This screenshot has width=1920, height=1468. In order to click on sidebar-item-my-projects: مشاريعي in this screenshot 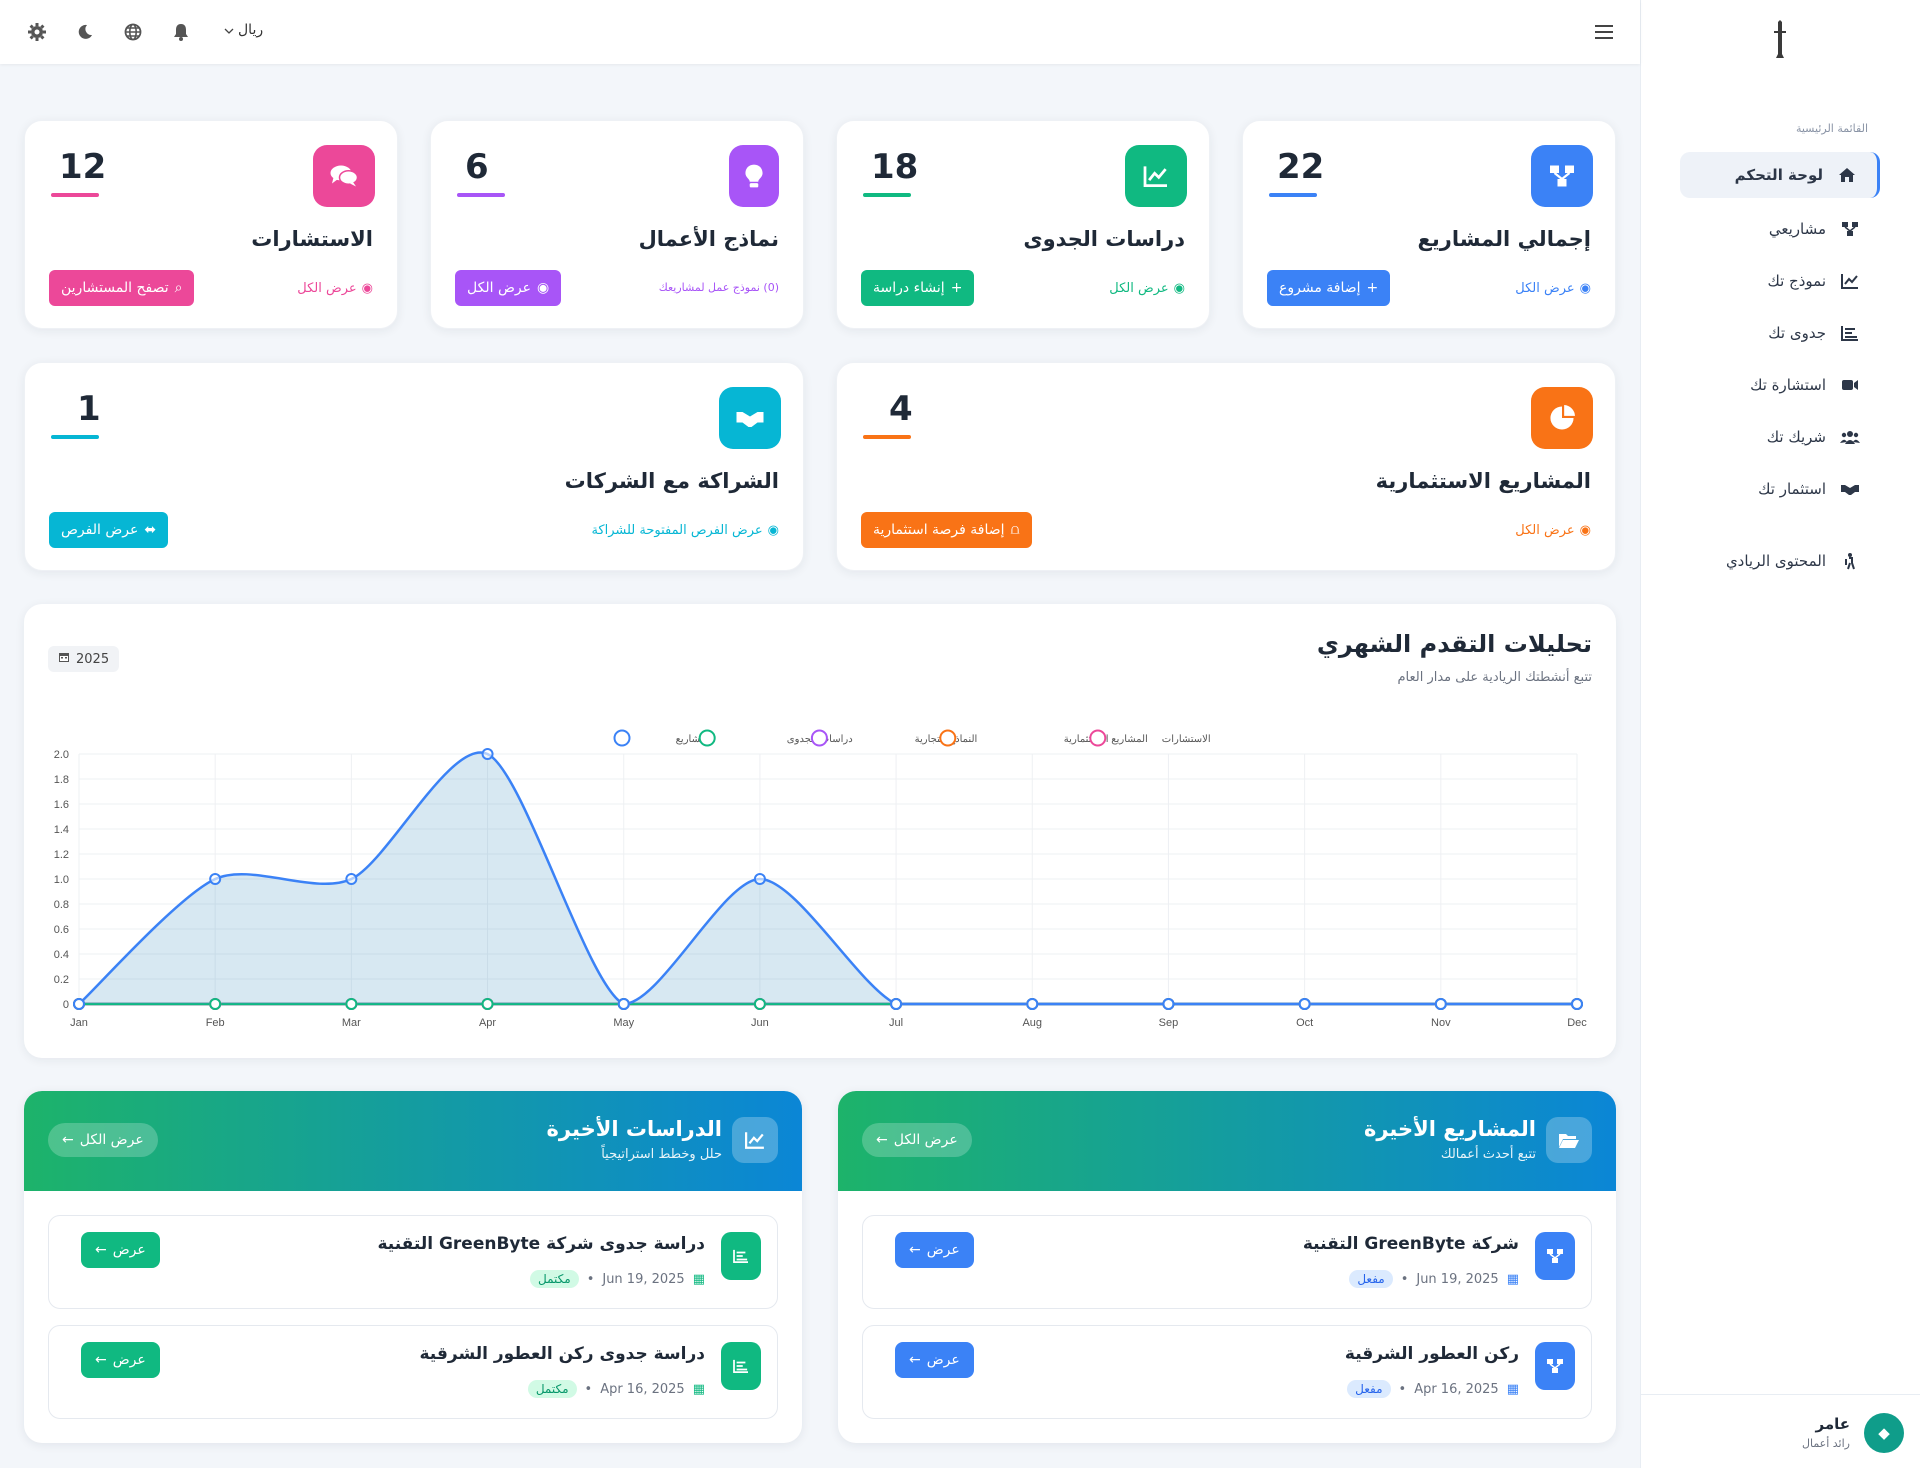, I will do `click(1780, 229)`.